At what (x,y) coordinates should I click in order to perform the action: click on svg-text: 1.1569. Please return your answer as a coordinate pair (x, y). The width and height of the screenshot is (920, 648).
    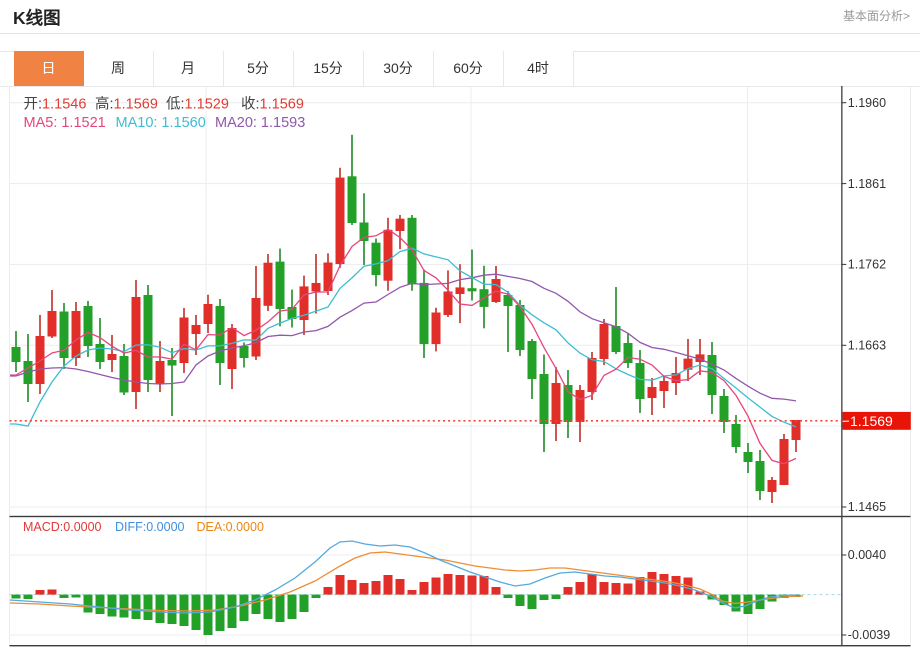
    Looking at the image, I should click on (871, 421).